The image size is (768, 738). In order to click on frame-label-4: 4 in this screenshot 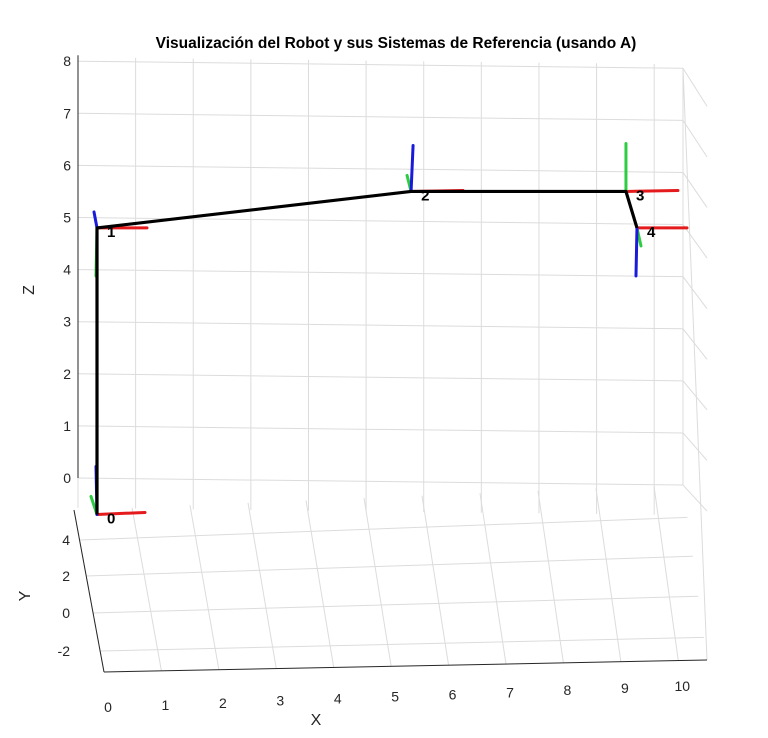, I will do `click(651, 232)`.